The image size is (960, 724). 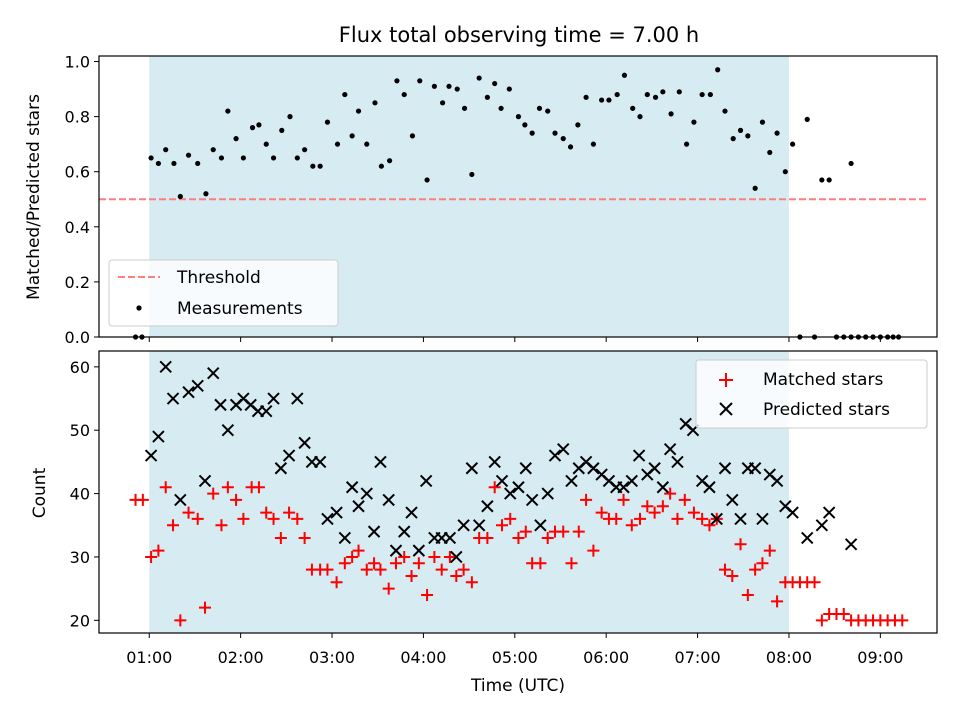 I want to click on measurements-legend-swatch, so click(x=139, y=308).